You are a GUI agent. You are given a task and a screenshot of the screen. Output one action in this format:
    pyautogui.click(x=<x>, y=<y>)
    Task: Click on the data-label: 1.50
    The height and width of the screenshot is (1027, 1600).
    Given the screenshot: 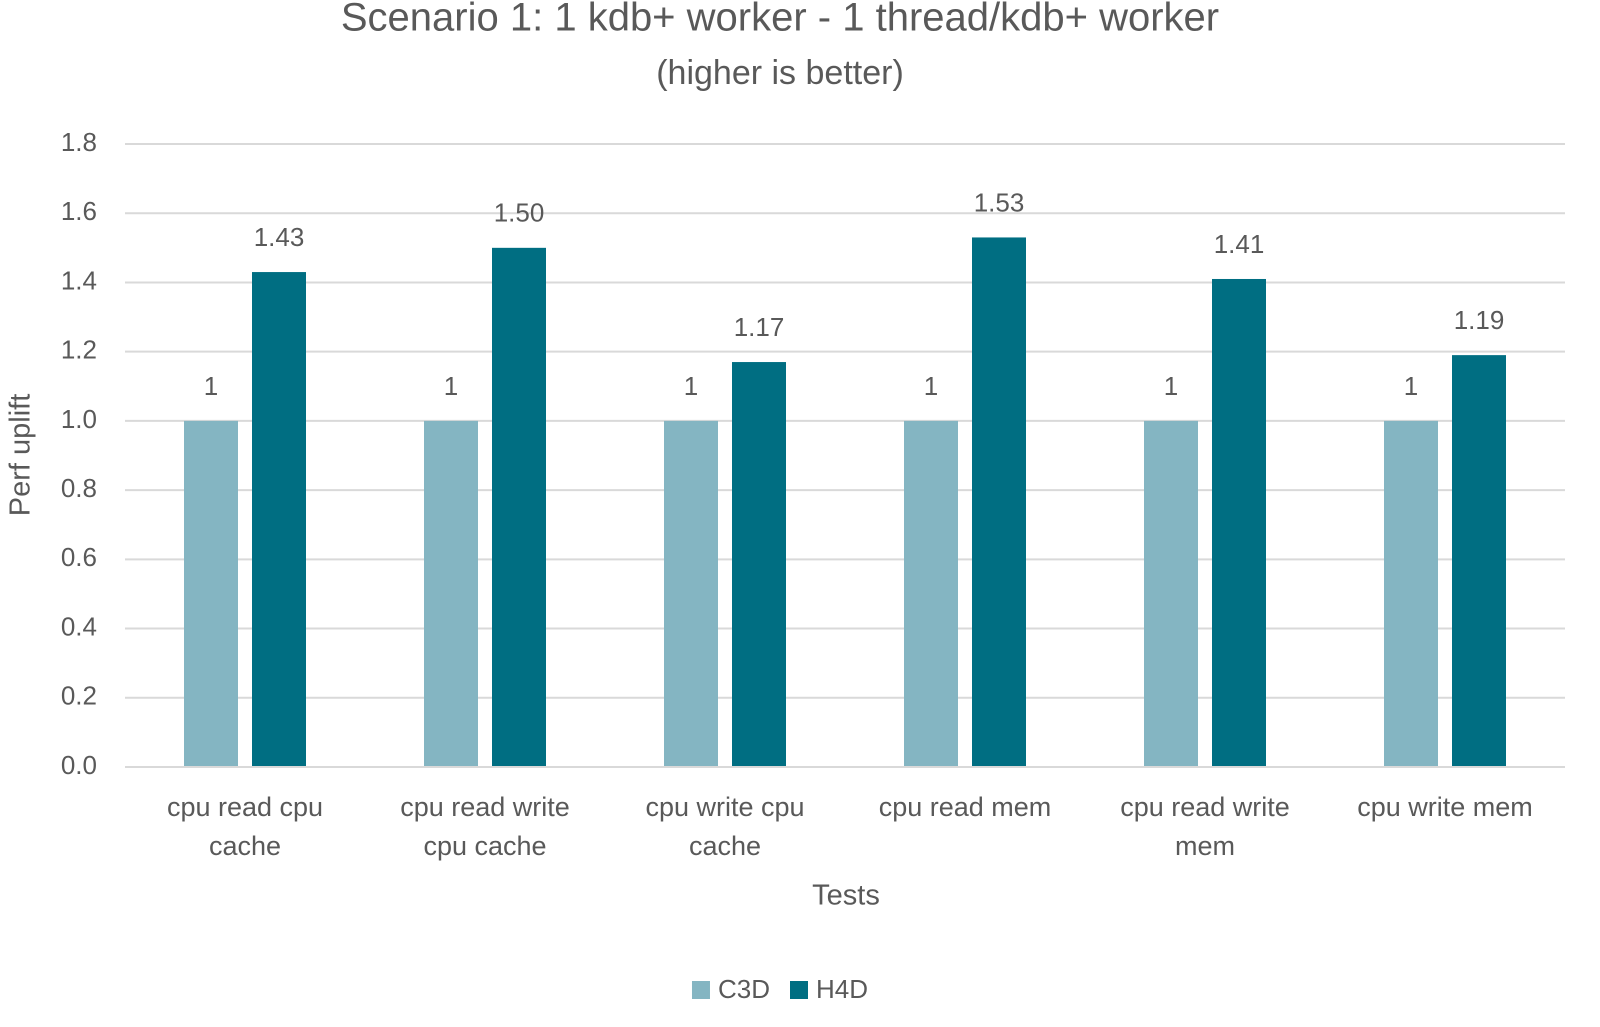 What is the action you would take?
    pyautogui.click(x=519, y=213)
    